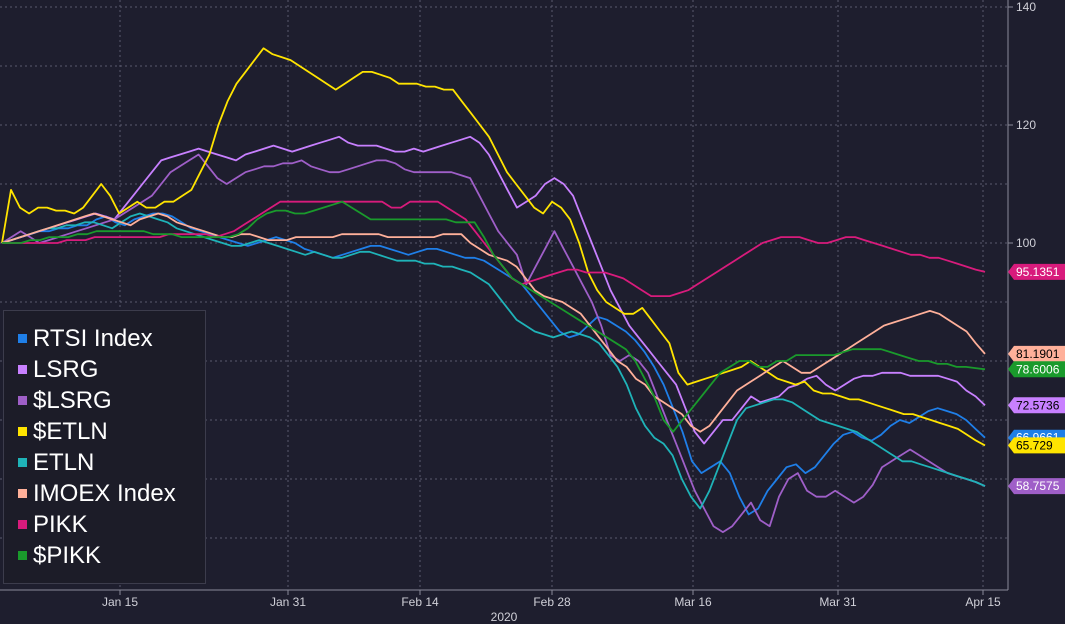  I want to click on legend-item: ETLN, so click(111, 462).